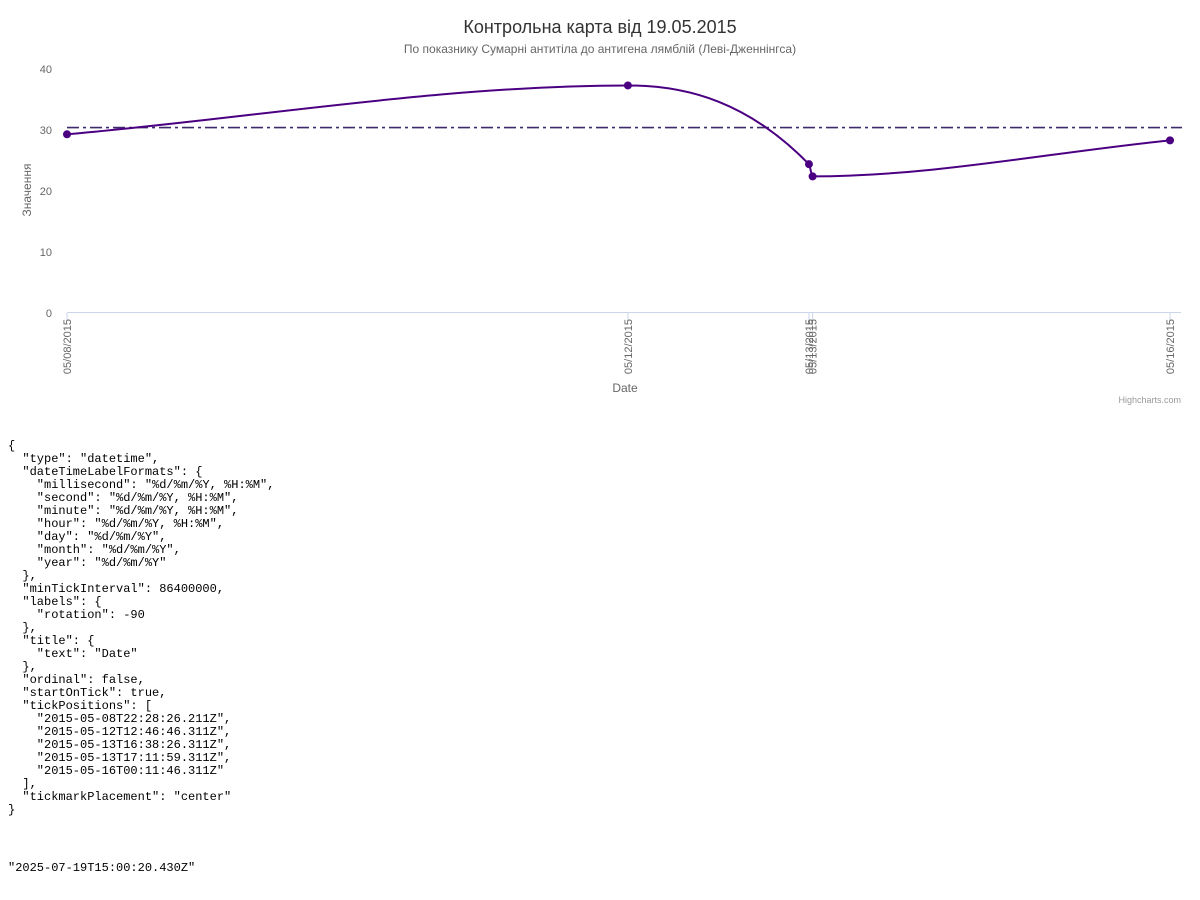  Describe the element at coordinates (46, 70) in the screenshot. I see `y-tick-label: 40` at that location.